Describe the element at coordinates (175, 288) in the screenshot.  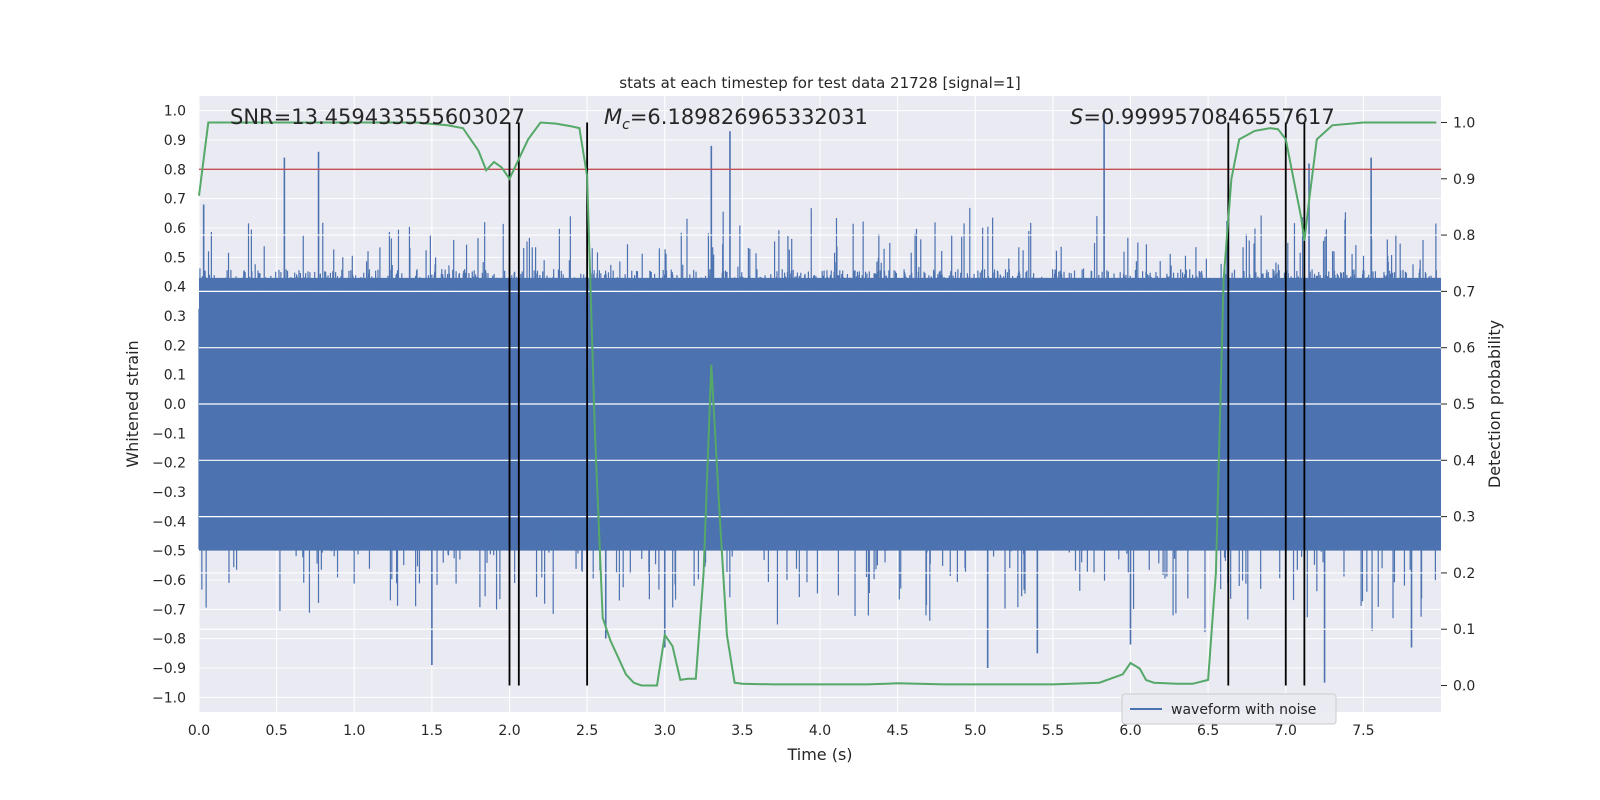
I see `y-tick-label: 0.4` at that location.